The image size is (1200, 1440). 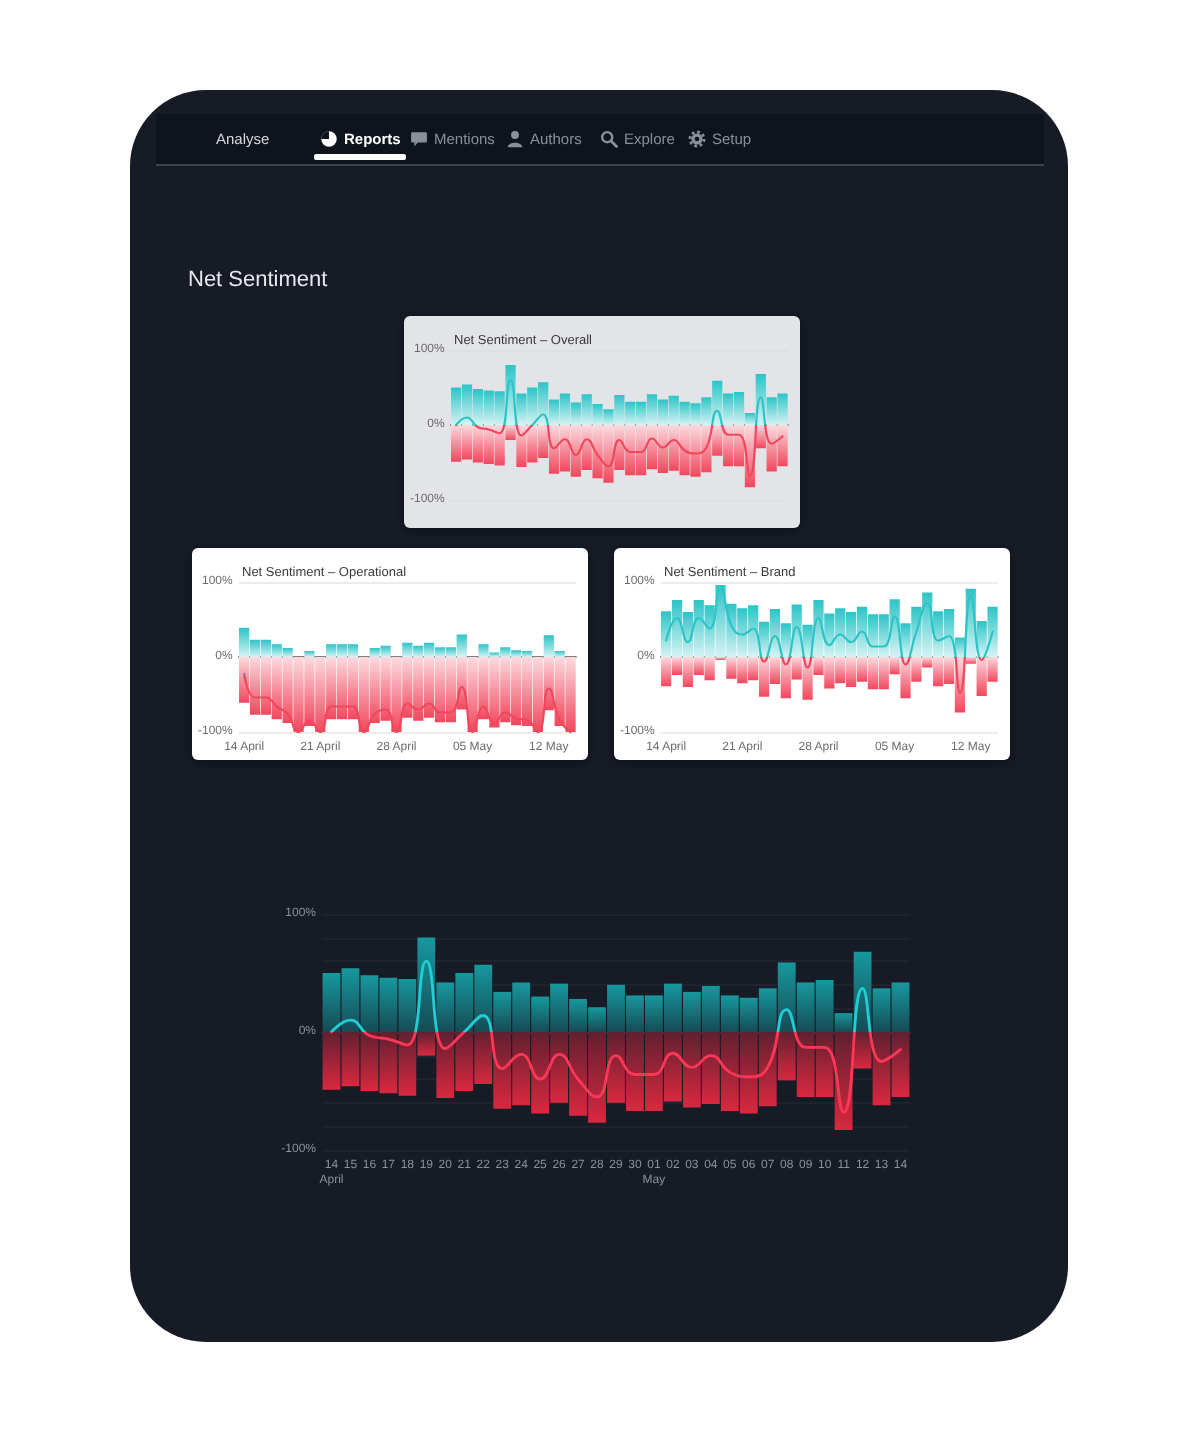 I want to click on line-series, so click(x=619, y=428).